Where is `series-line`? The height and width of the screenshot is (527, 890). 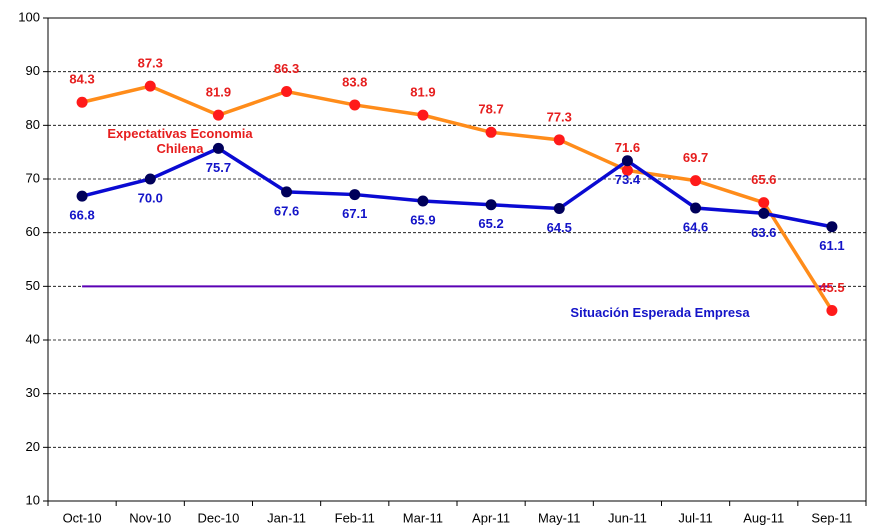 series-line is located at coordinates (457, 187).